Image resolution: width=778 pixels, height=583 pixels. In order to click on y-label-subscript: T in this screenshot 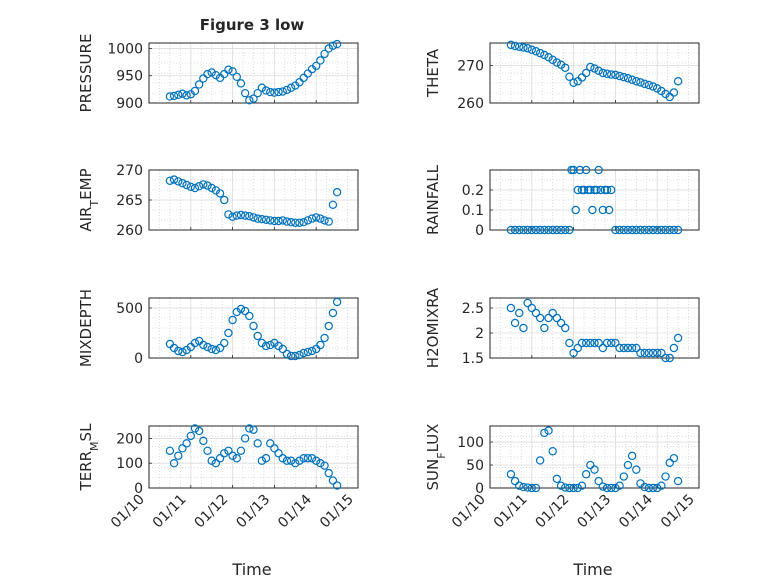, I will do `click(94, 204)`.